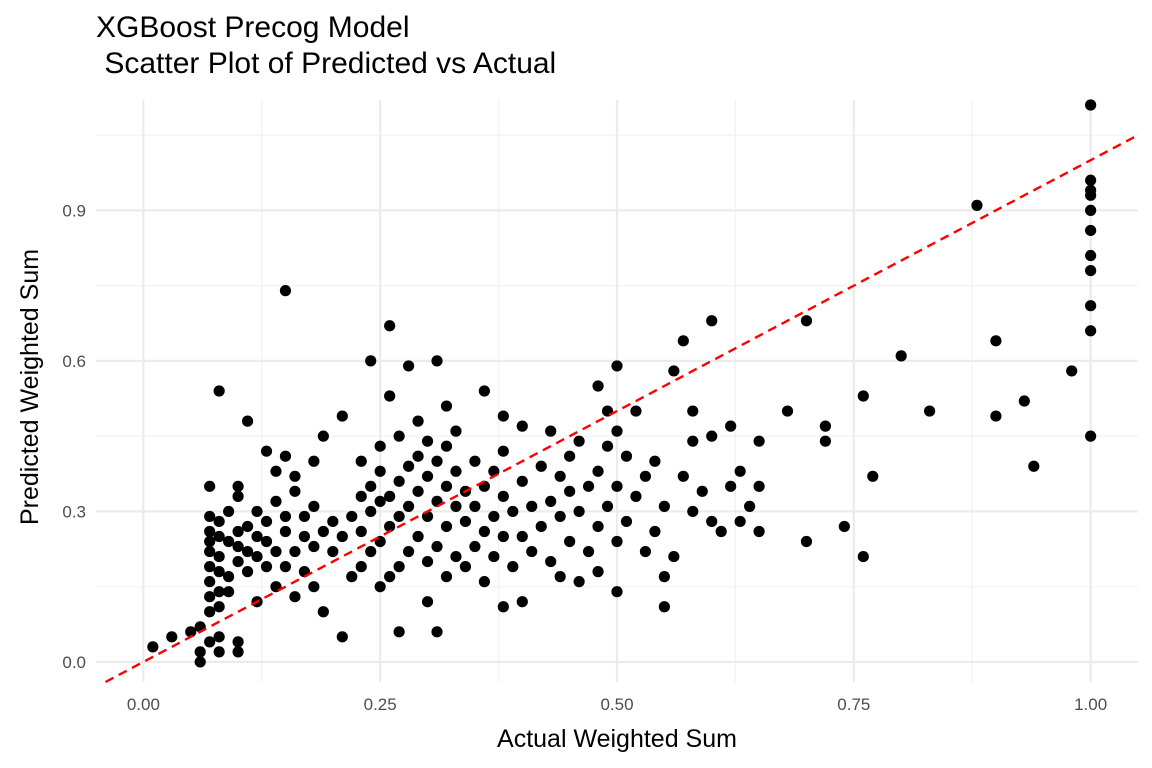 Image resolution: width=1152 pixels, height=768 pixels. Describe the element at coordinates (74, 361) in the screenshot. I see `y-tick-label: 0.6` at that location.